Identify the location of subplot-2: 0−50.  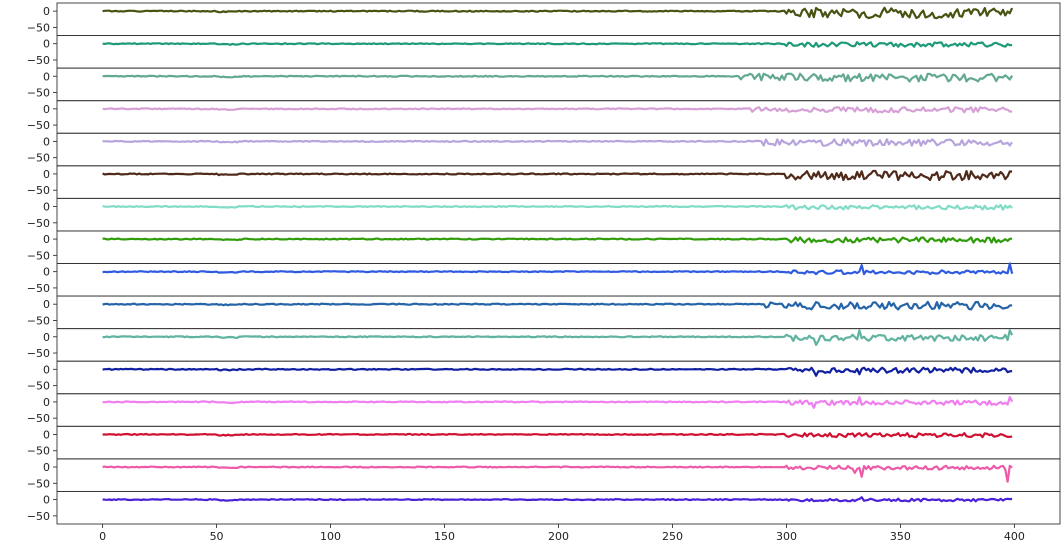
(544, 52).